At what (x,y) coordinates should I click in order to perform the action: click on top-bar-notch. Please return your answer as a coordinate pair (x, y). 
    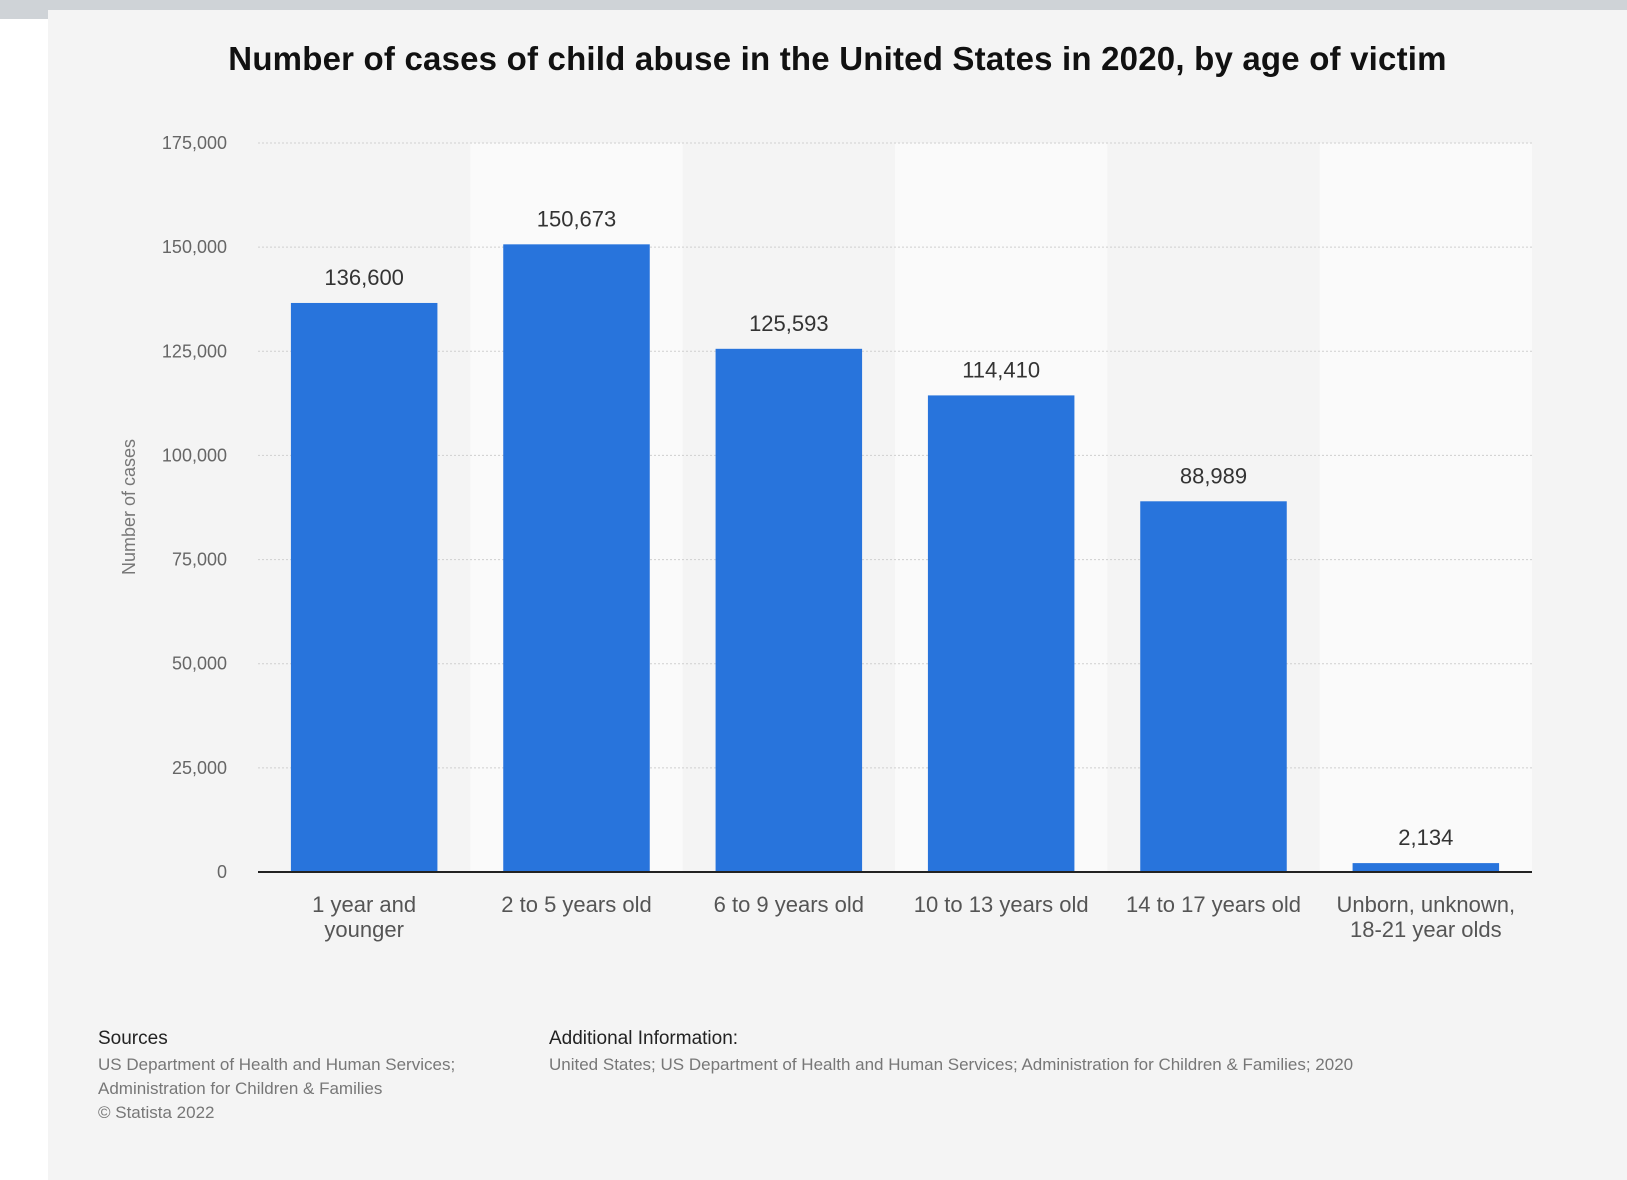
    Looking at the image, I should click on (24, 14).